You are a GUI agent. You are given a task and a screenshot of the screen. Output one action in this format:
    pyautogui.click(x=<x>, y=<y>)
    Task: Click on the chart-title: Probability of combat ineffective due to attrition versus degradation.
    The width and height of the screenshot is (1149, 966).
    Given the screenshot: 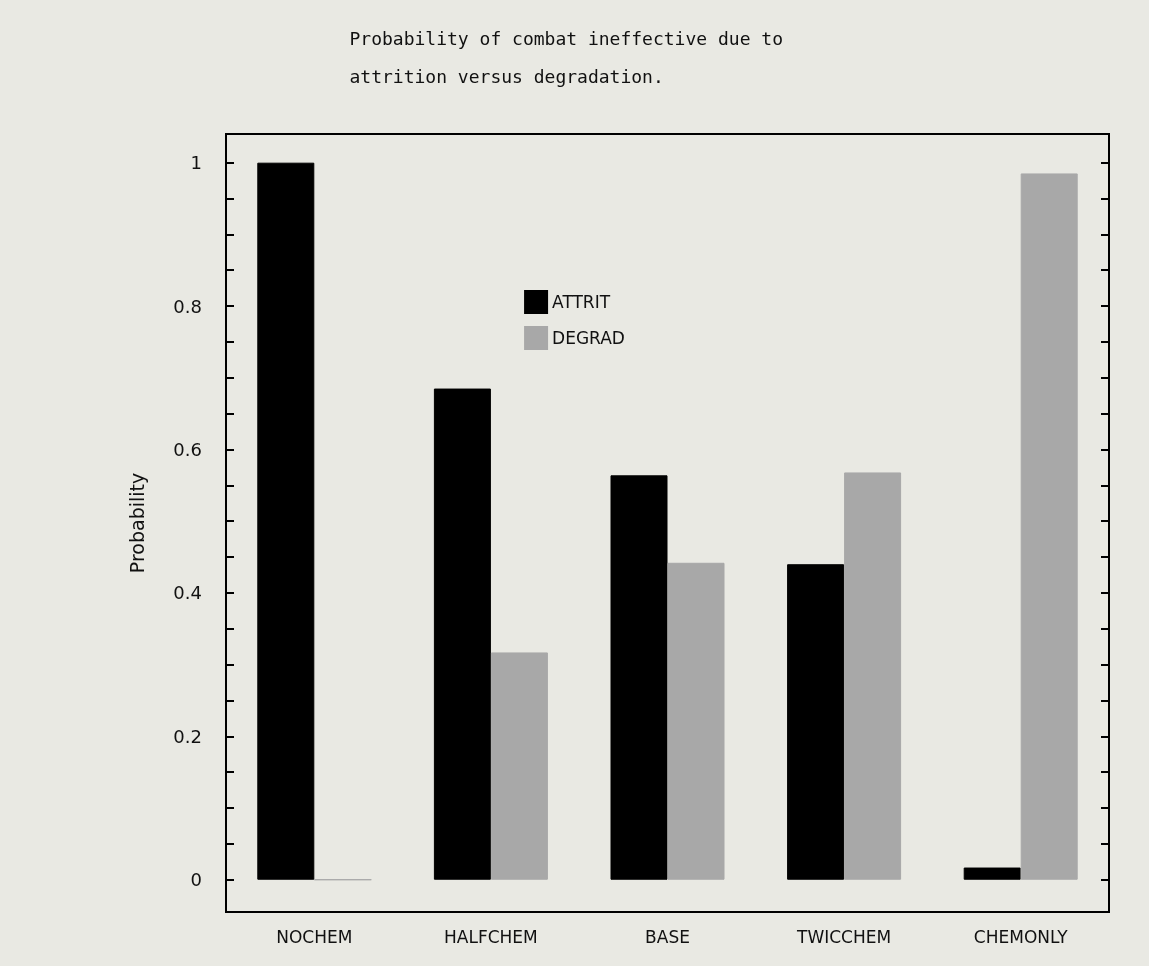 What is the action you would take?
    pyautogui.click(x=571, y=57)
    